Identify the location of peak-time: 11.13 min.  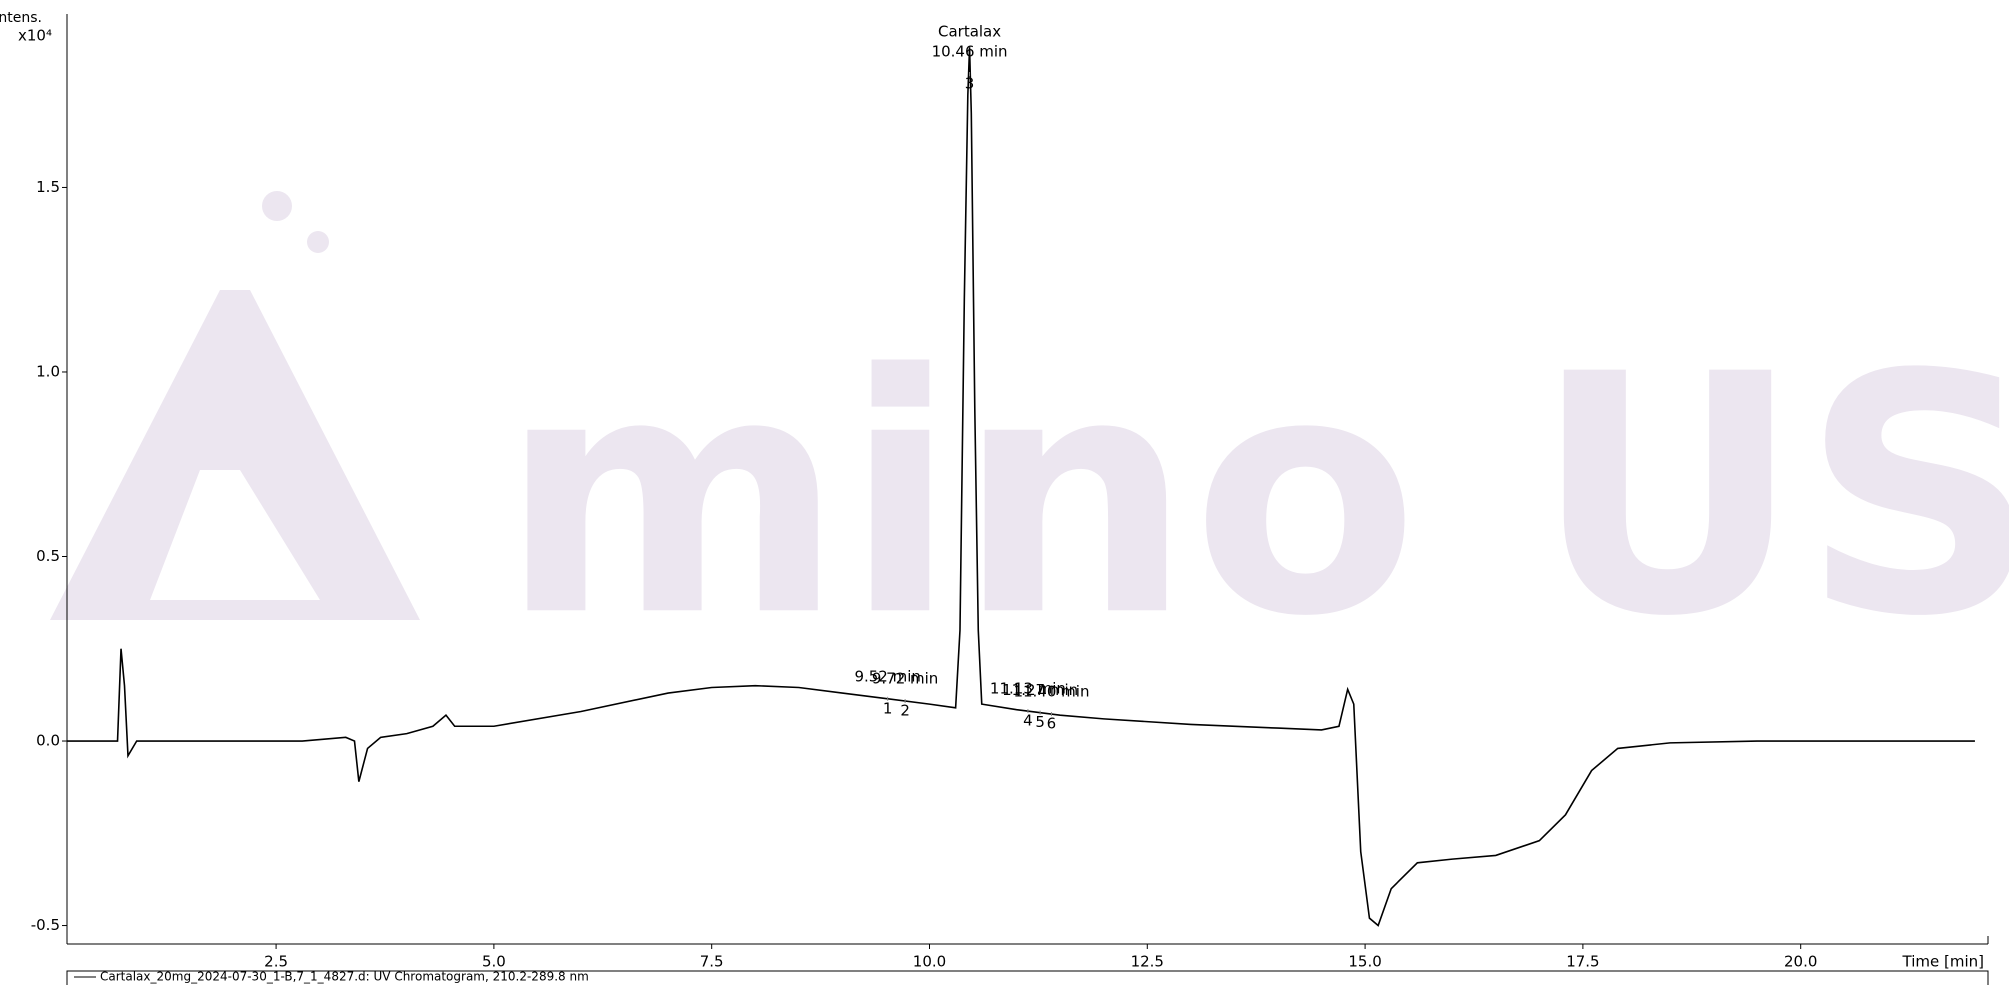
(1028, 689).